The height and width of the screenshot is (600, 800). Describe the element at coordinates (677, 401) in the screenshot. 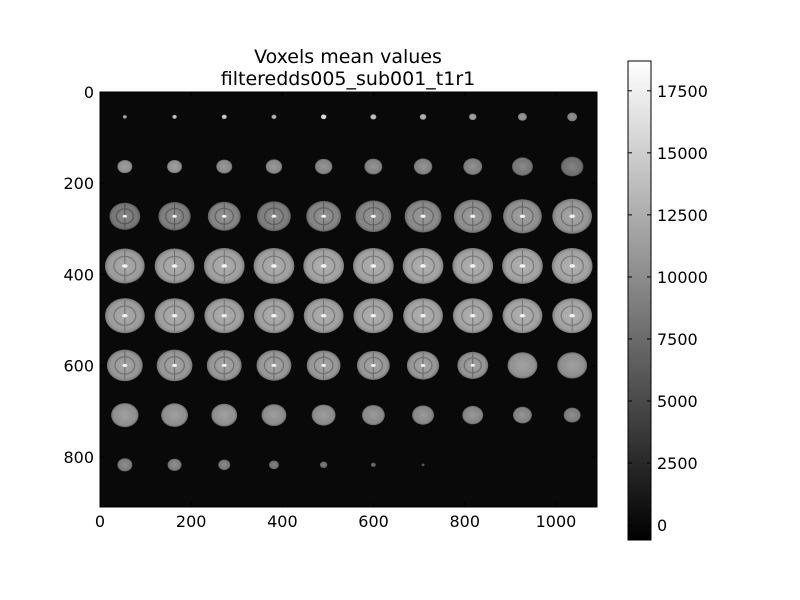

I see `colorbar-tick-label: 5000` at that location.